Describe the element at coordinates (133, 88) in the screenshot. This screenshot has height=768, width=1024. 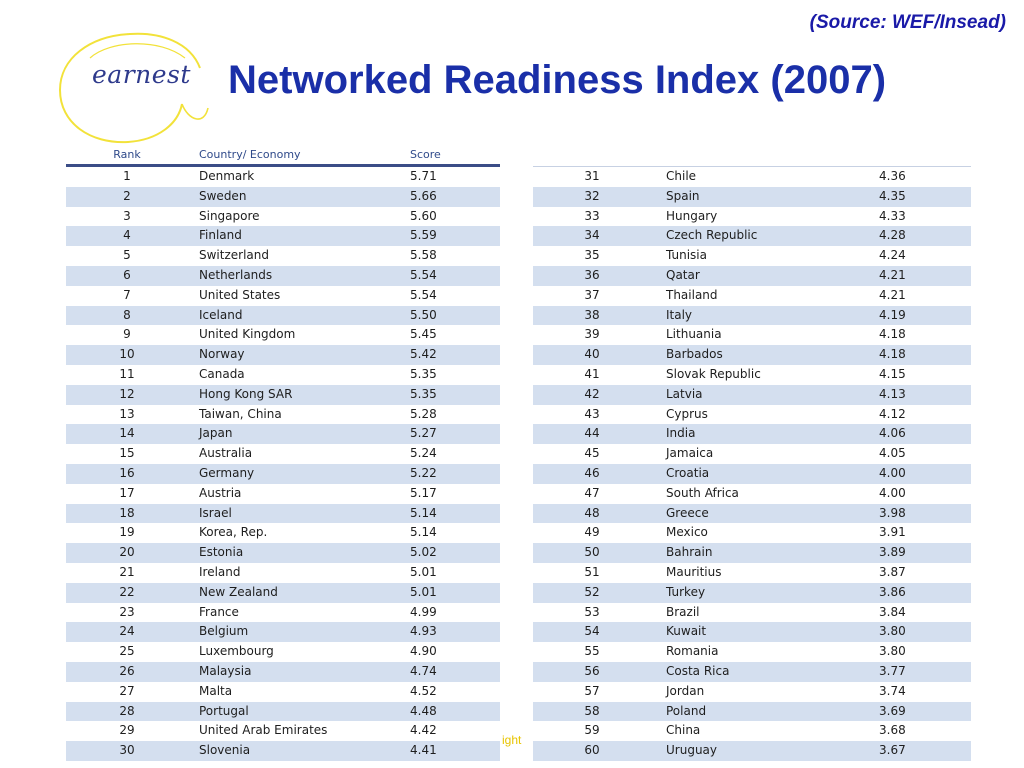
I see `earnest-logo-swirl` at that location.